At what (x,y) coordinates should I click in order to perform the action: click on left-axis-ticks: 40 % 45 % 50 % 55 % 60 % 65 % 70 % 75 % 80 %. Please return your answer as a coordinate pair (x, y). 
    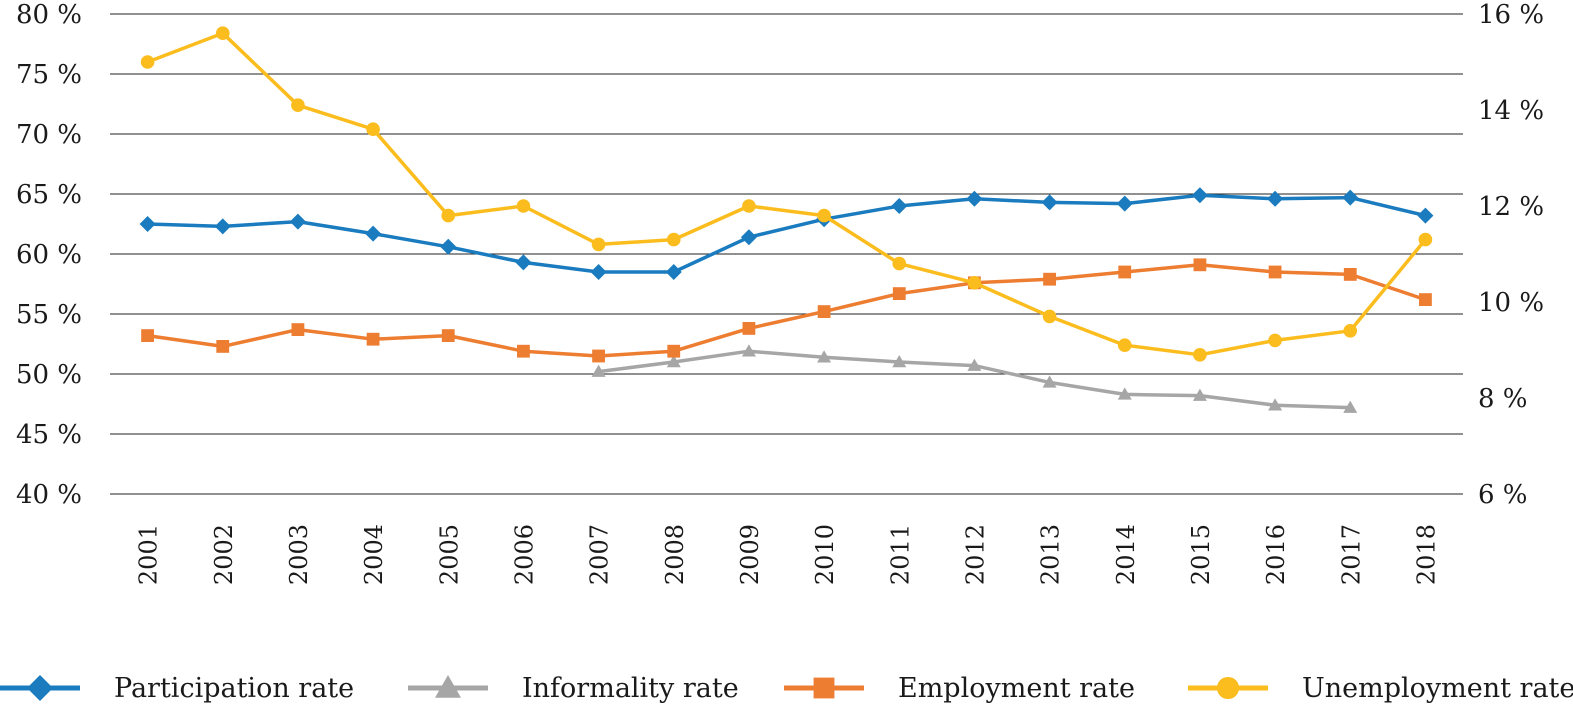
    Looking at the image, I should click on (49, 255).